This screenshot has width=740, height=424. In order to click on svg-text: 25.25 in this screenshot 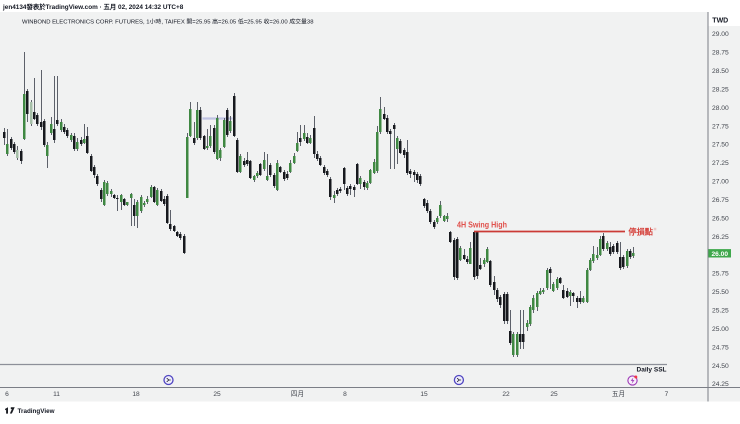, I will do `click(720, 311)`.